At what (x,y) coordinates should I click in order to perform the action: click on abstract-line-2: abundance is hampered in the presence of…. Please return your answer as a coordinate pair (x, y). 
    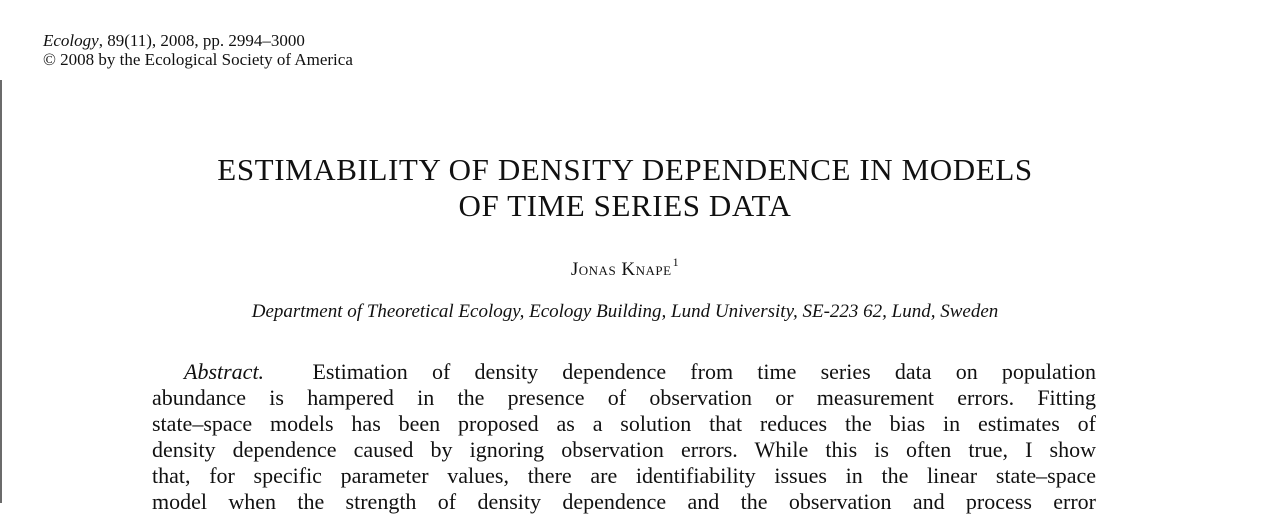
    Looking at the image, I should click on (624, 397).